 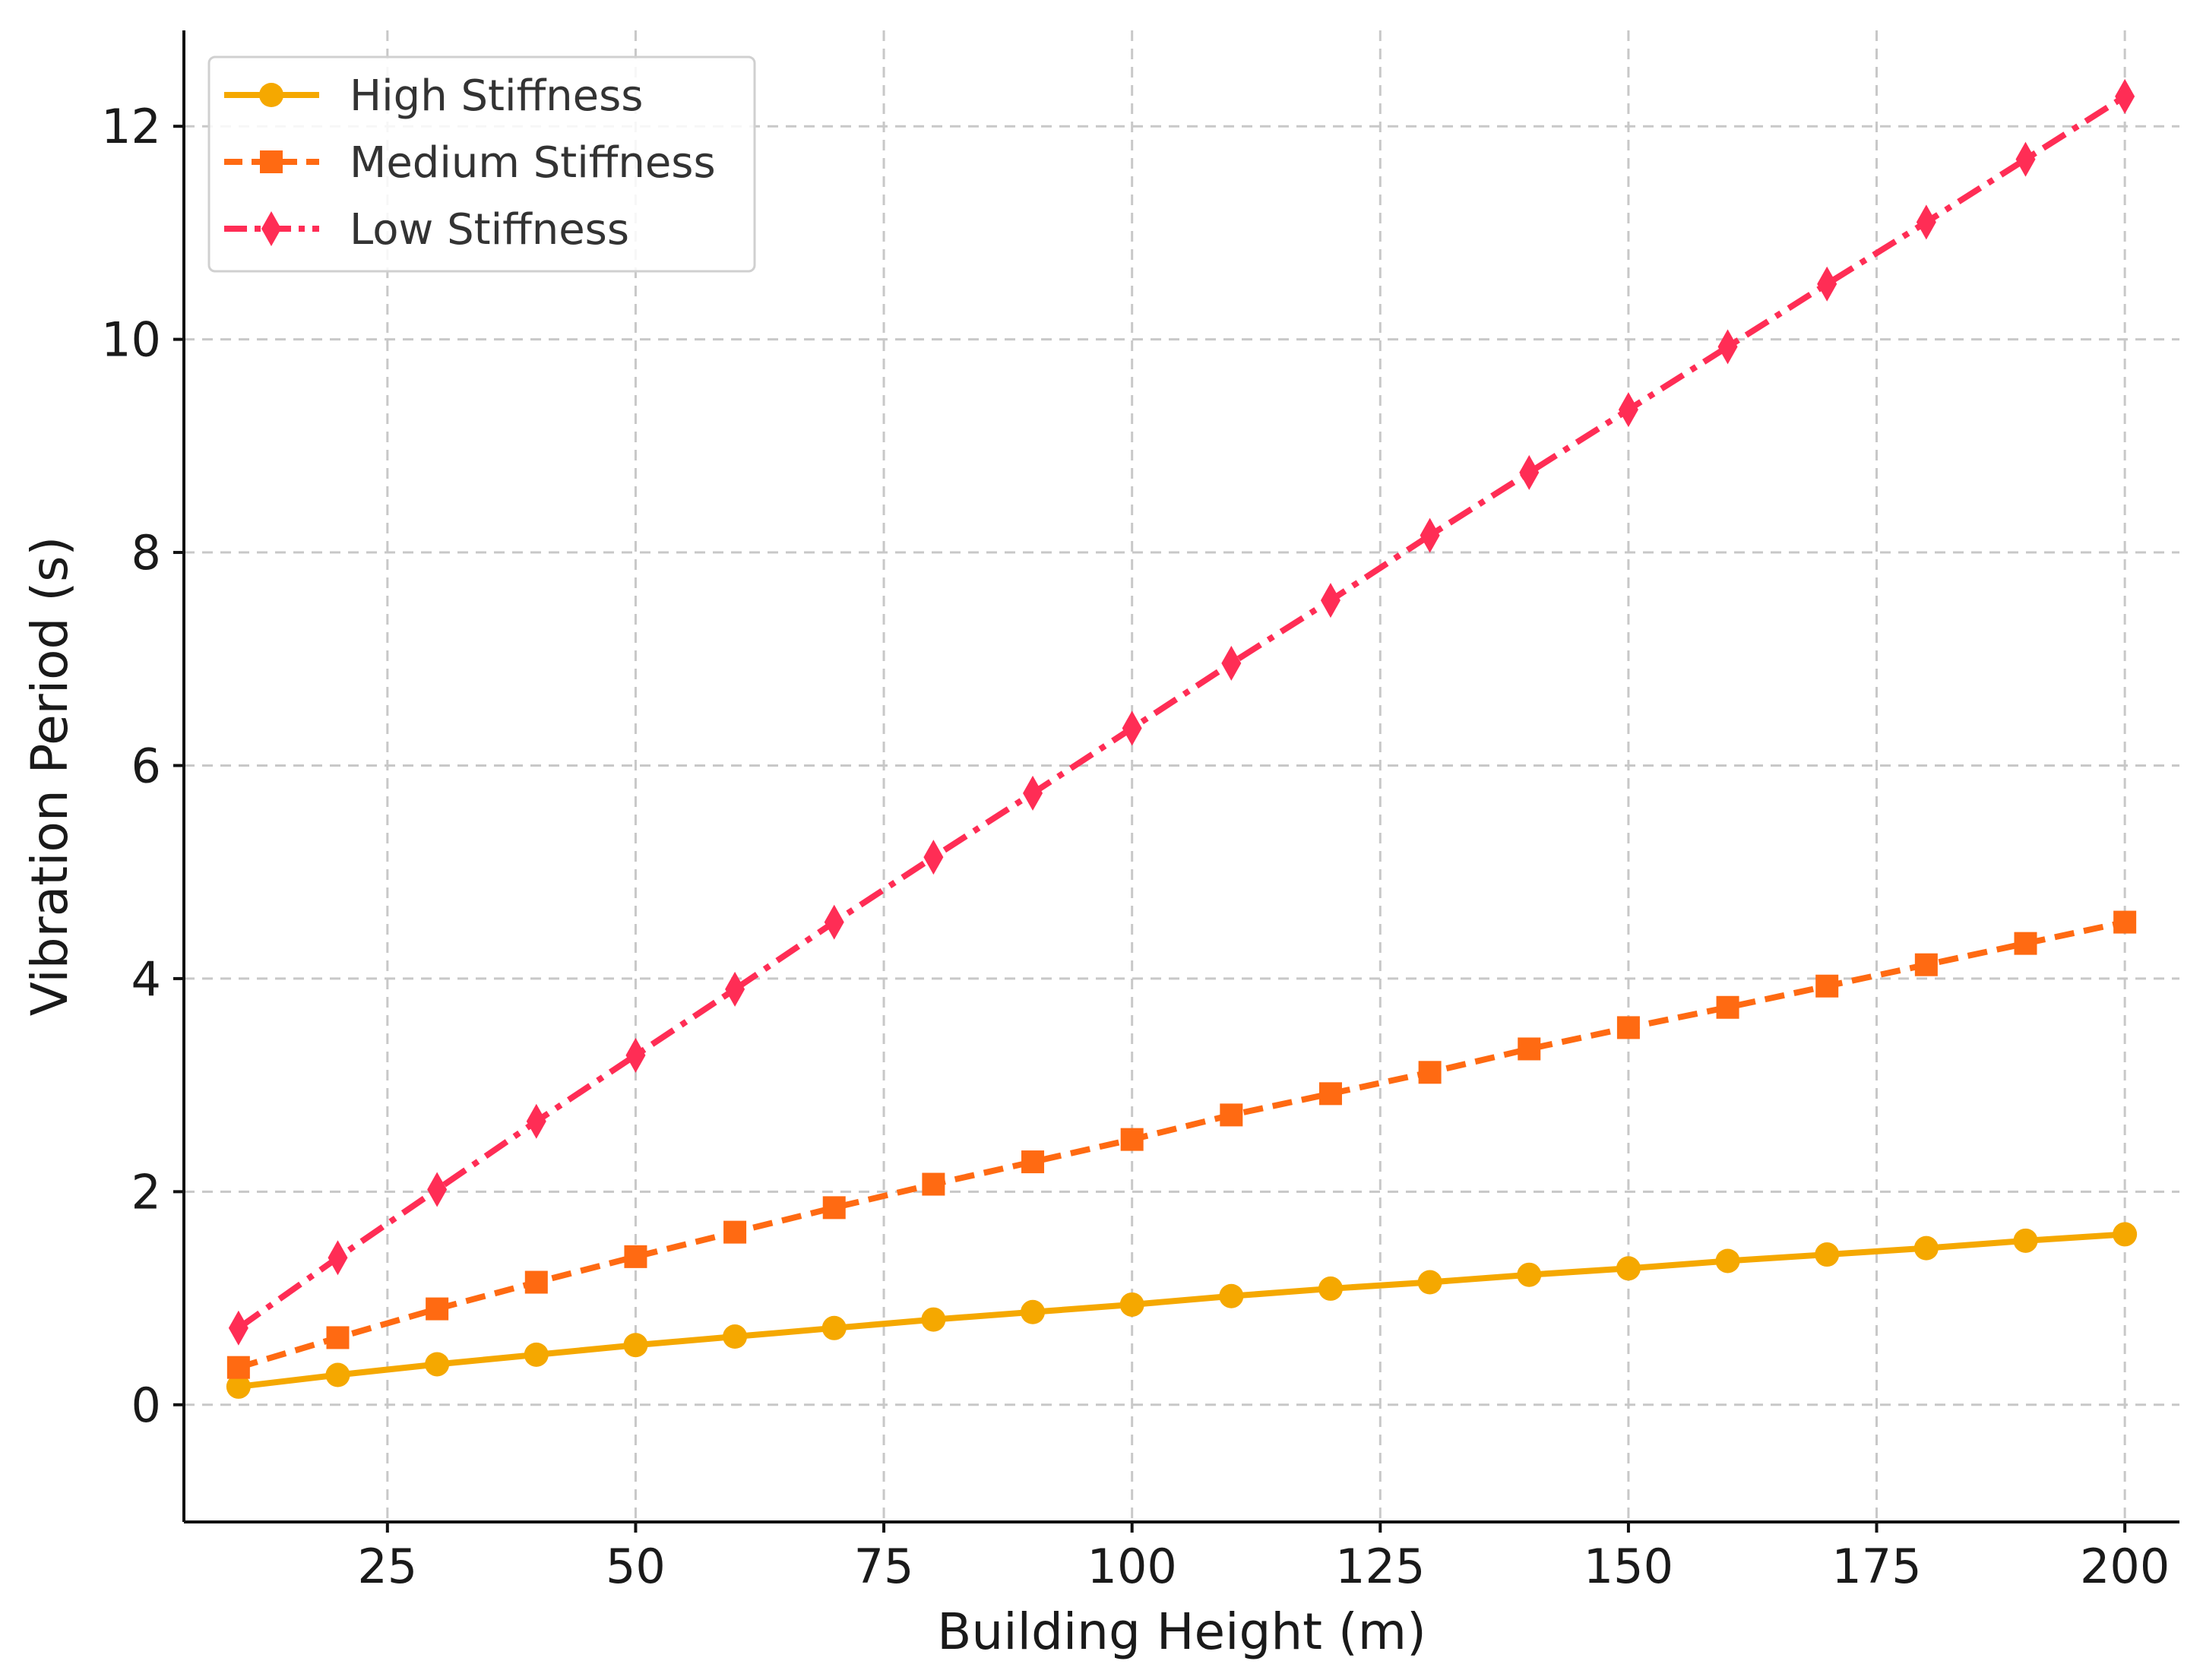 What do you see at coordinates (146, 553) in the screenshot?
I see `y-tick-label: 8` at bounding box center [146, 553].